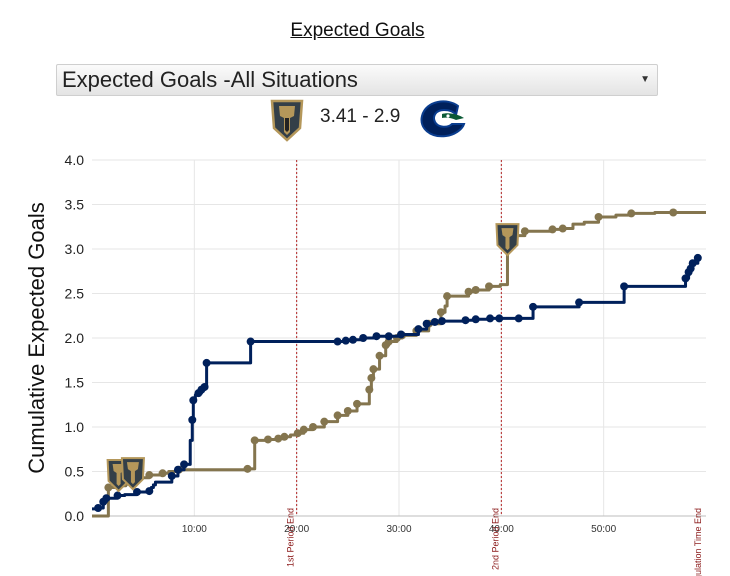  Describe the element at coordinates (75, 249) in the screenshot. I see `y-tick-label: 3.0` at that location.